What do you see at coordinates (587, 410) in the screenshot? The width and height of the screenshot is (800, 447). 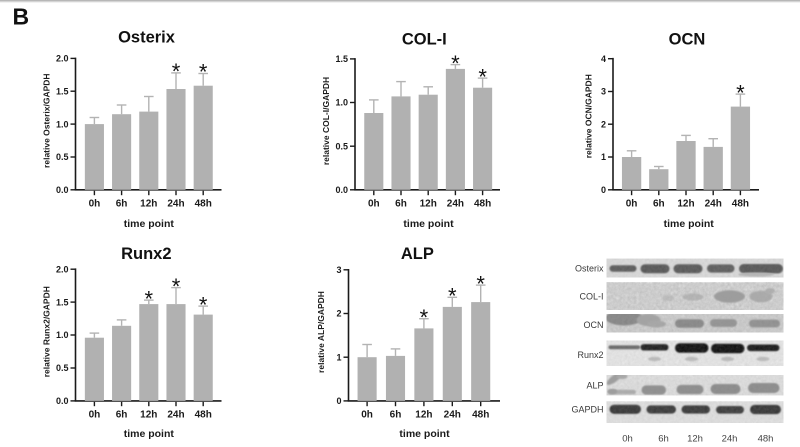 I see `svg-text: GAPDH` at bounding box center [587, 410].